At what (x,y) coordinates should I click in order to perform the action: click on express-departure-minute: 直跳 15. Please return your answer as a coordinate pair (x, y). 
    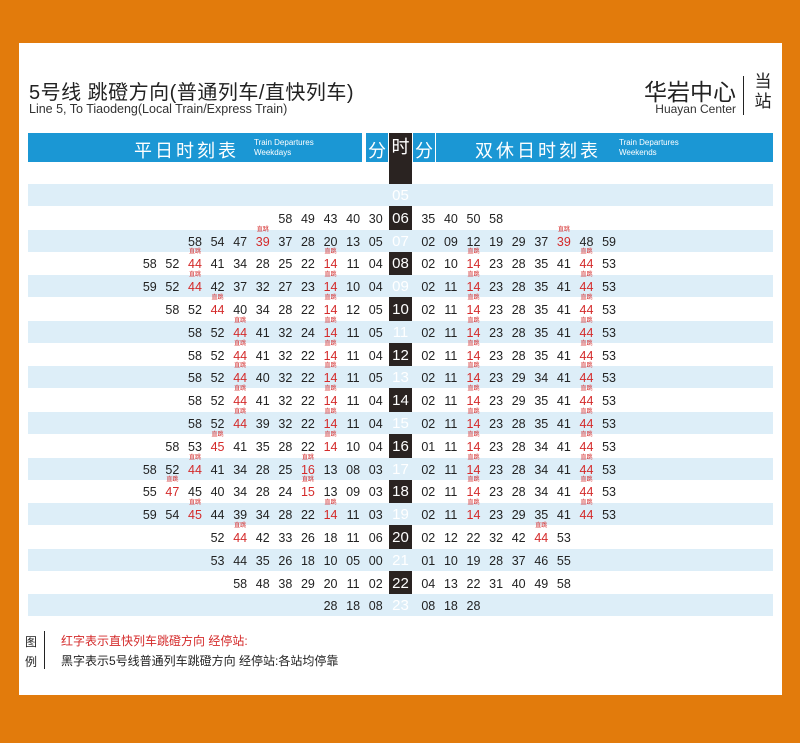
    Looking at the image, I should click on (308, 489).